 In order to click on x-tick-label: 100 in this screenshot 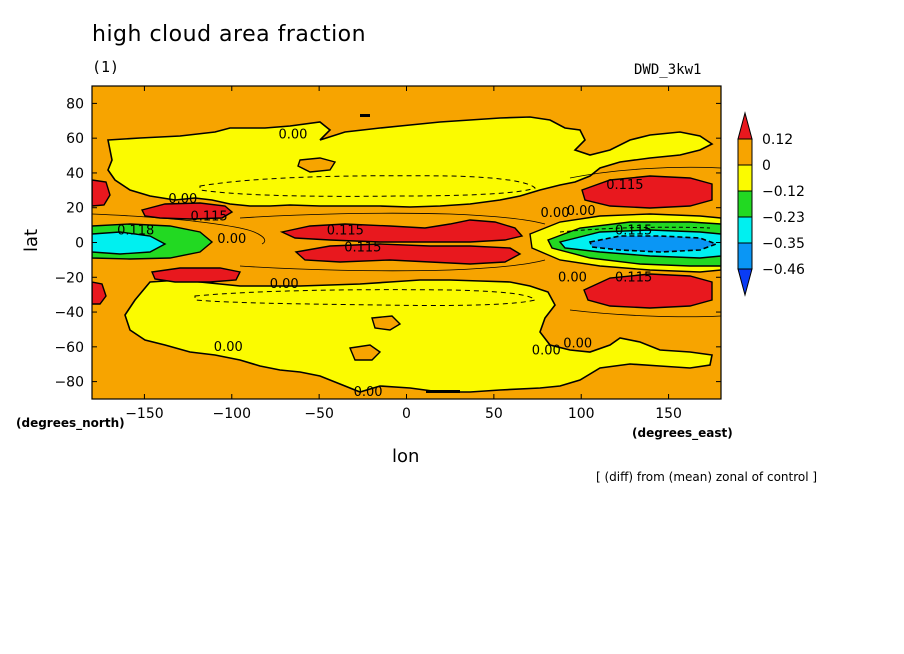, I will do `click(581, 414)`.